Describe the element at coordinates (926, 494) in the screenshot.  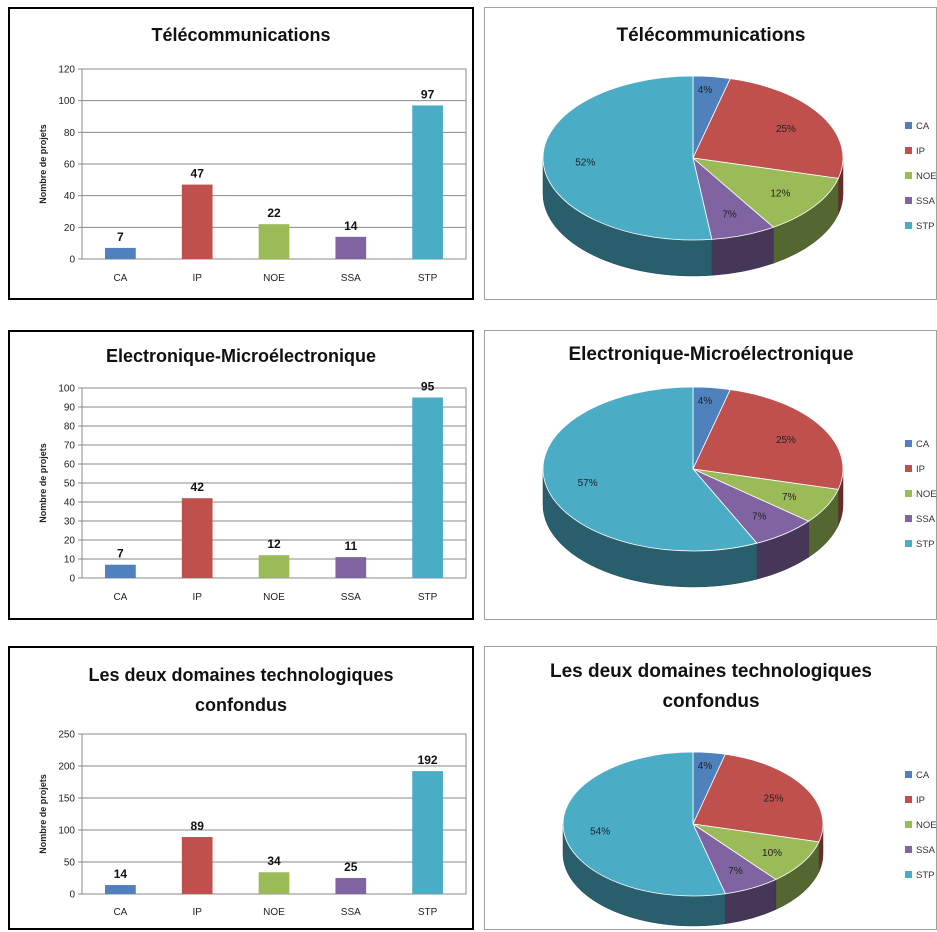
I see `legend-label-noe: NOE` at that location.